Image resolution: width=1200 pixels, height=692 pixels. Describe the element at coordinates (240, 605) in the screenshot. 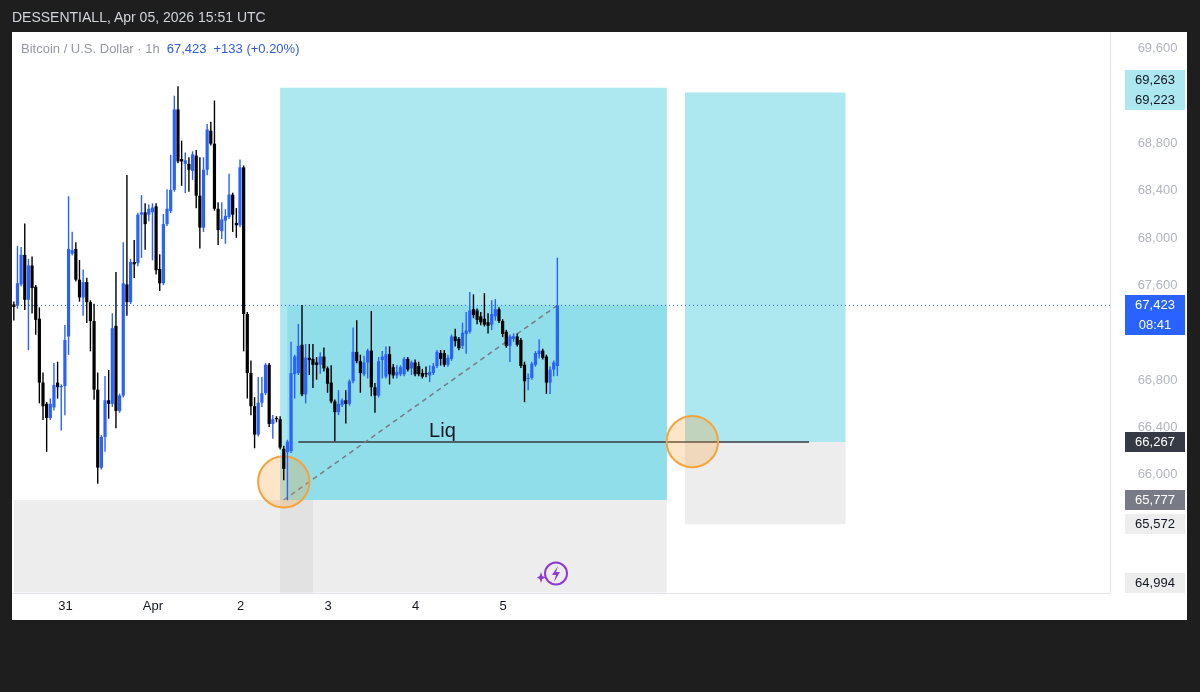

I see `x-tick-label: 2` at that location.